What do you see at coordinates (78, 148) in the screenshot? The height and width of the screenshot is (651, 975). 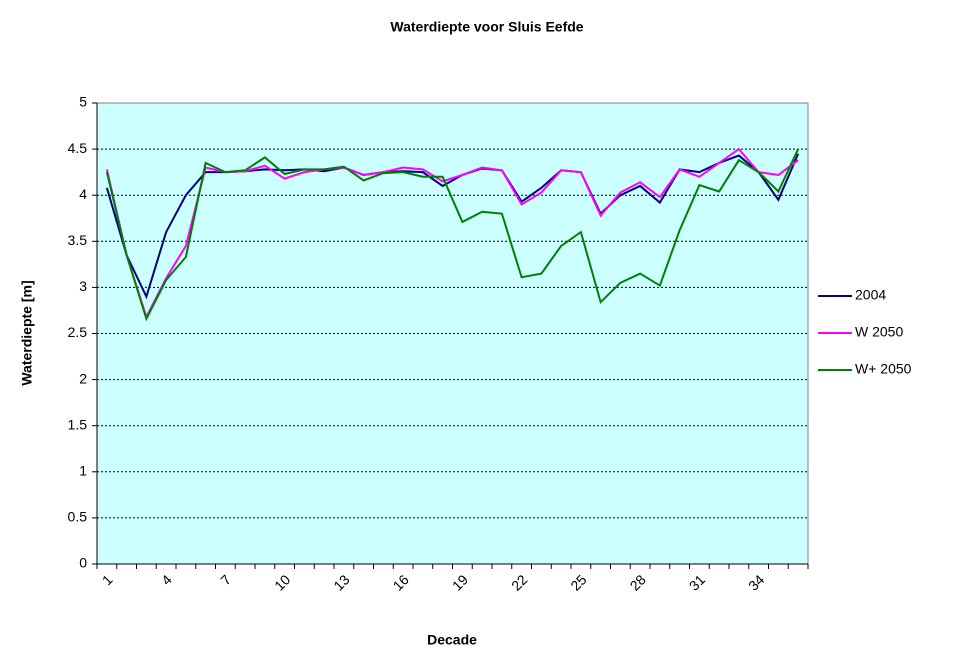 I see `y-tick-label: 4.5` at bounding box center [78, 148].